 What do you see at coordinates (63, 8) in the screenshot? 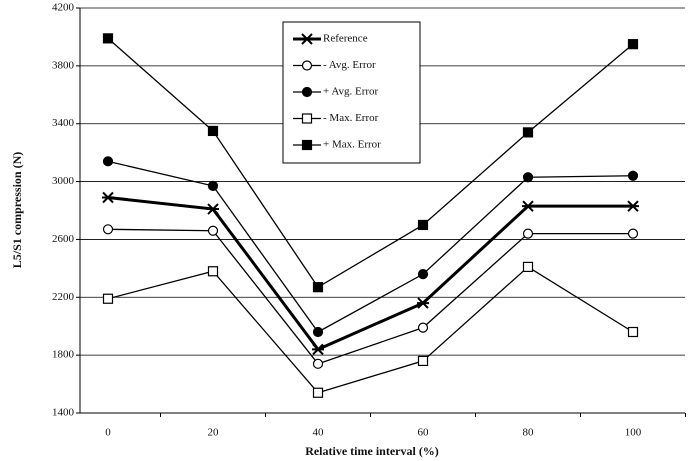
I see `y-tick-label: 4200` at bounding box center [63, 8].